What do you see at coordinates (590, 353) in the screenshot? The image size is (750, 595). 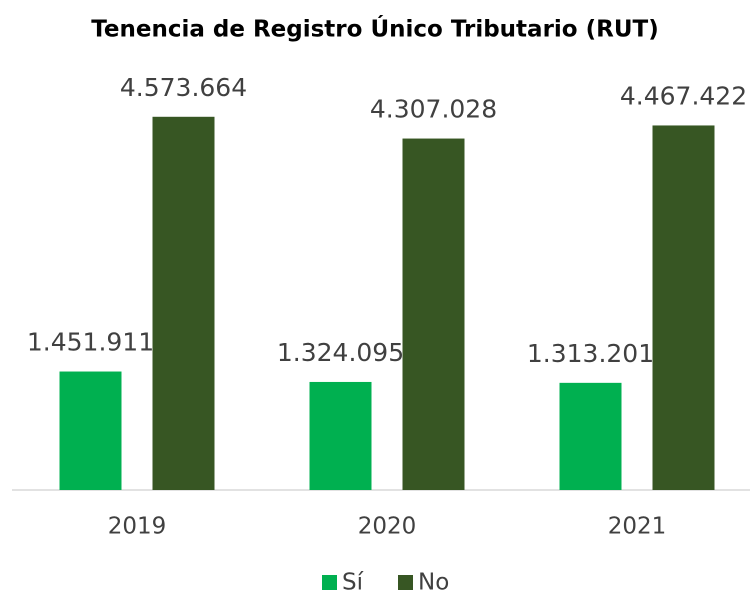 I see `value-label: 1.313.201` at bounding box center [590, 353].